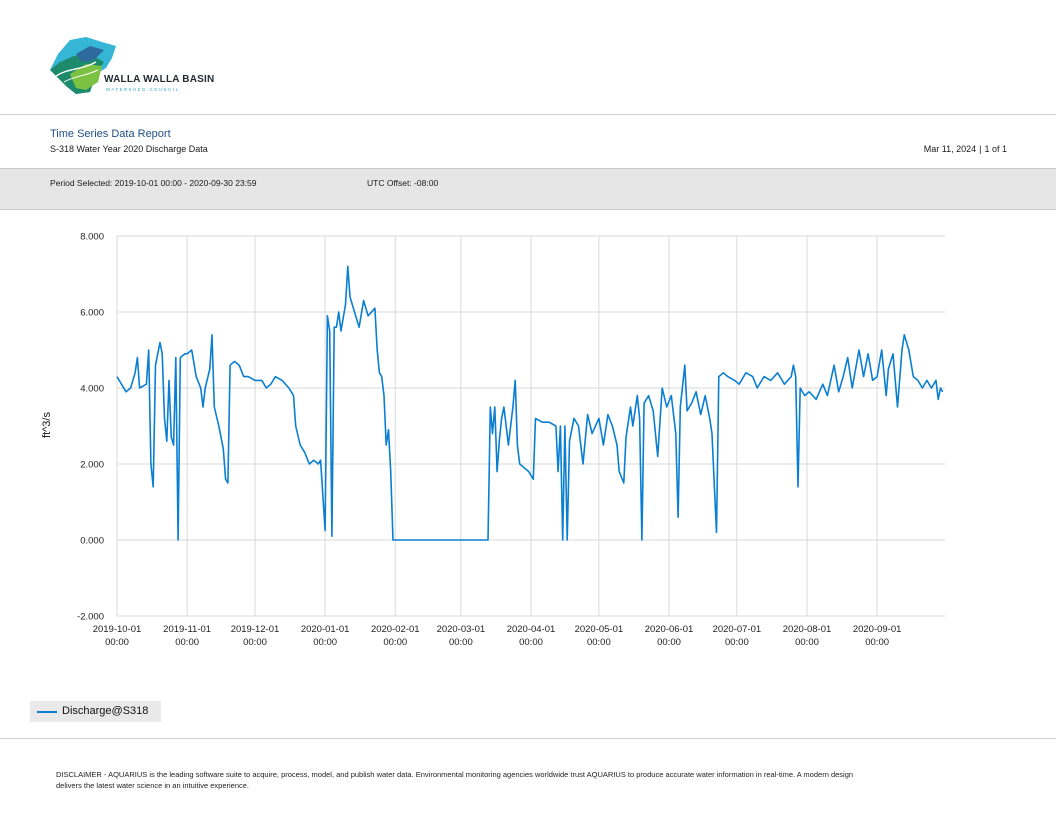  Describe the element at coordinates (92, 237) in the screenshot. I see `y-tick-label: 8.000` at that location.